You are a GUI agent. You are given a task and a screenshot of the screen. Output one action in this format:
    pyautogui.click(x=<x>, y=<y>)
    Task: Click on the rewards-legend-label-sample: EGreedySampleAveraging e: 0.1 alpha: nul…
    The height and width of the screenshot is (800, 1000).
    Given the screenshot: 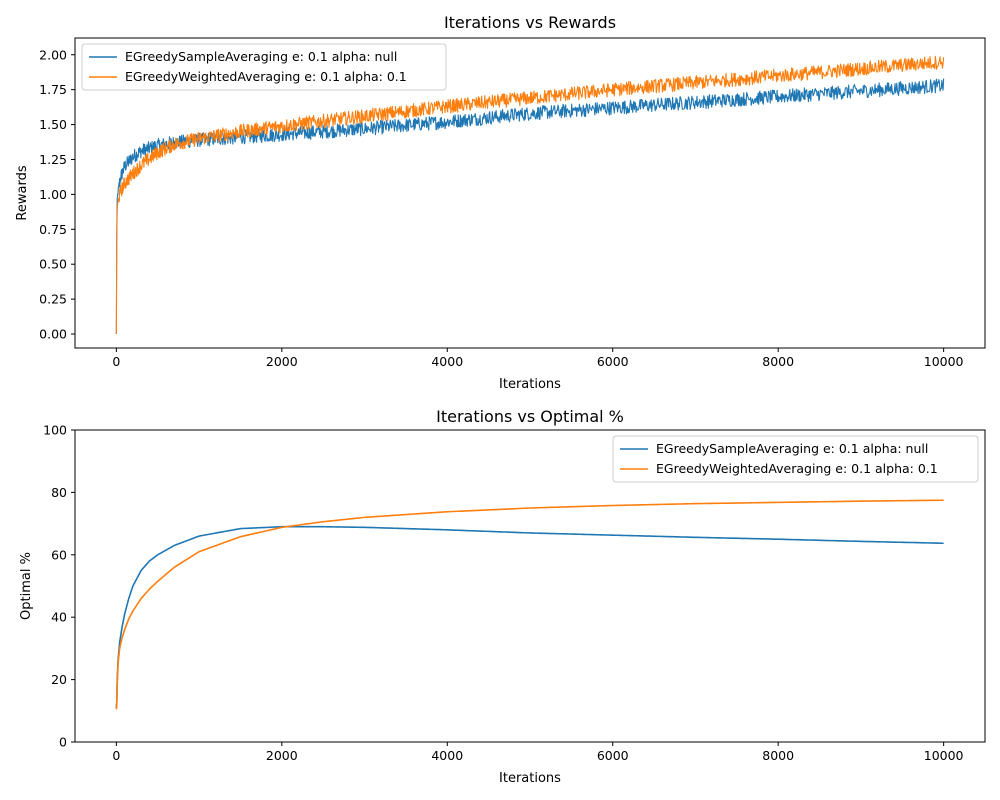 What is the action you would take?
    pyautogui.click(x=261, y=56)
    